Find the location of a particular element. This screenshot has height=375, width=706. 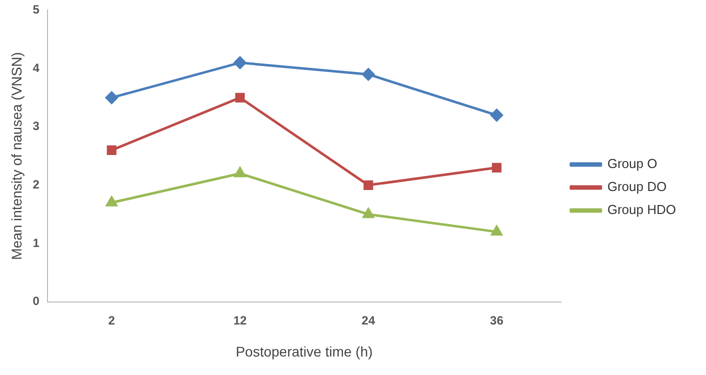

x-tick-label: 2 is located at coordinates (112, 320).